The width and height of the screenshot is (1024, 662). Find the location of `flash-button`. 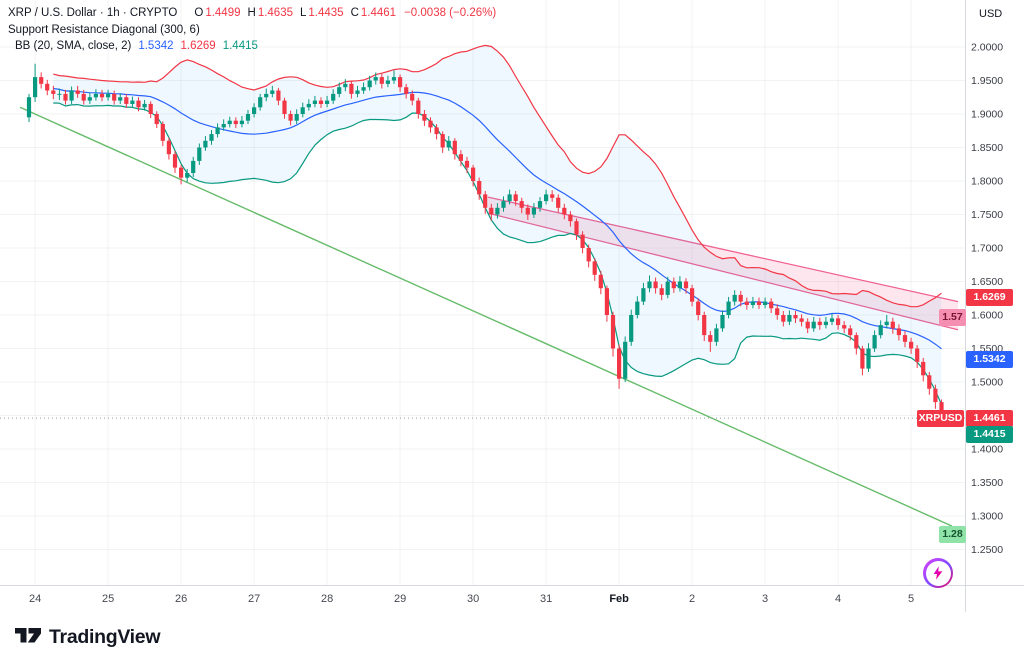

flash-button is located at coordinates (938, 573).